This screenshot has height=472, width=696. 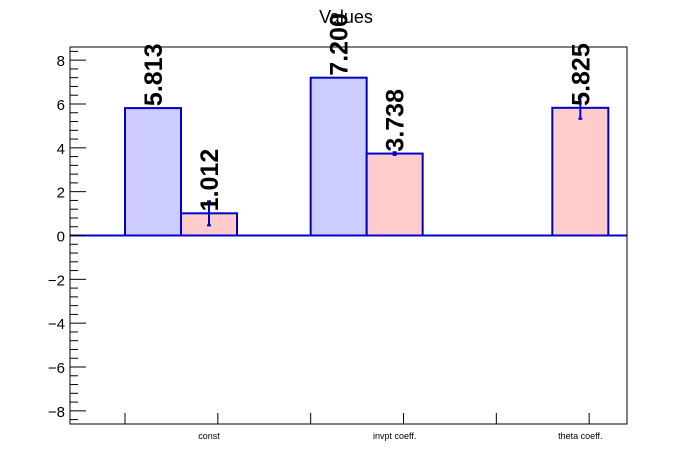 I want to click on chart-title: Values, so click(x=346, y=17).